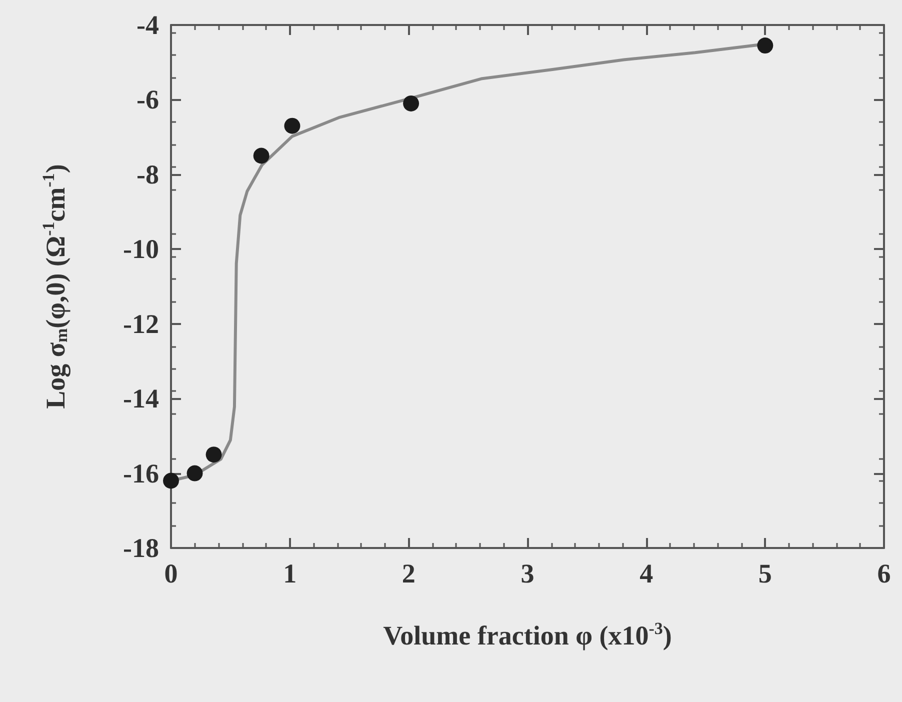  What do you see at coordinates (141, 323) in the screenshot?
I see `y-tick-label: -12` at bounding box center [141, 323].